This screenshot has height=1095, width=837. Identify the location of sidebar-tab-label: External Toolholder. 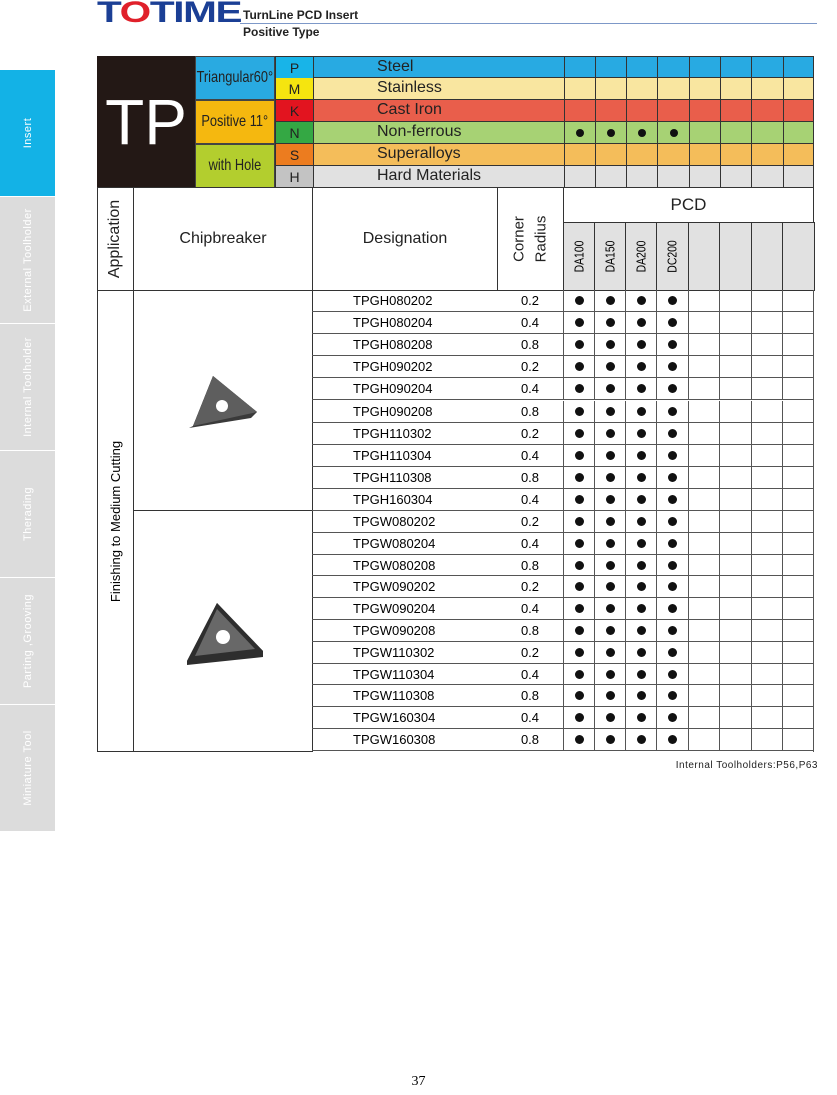
(27, 260).